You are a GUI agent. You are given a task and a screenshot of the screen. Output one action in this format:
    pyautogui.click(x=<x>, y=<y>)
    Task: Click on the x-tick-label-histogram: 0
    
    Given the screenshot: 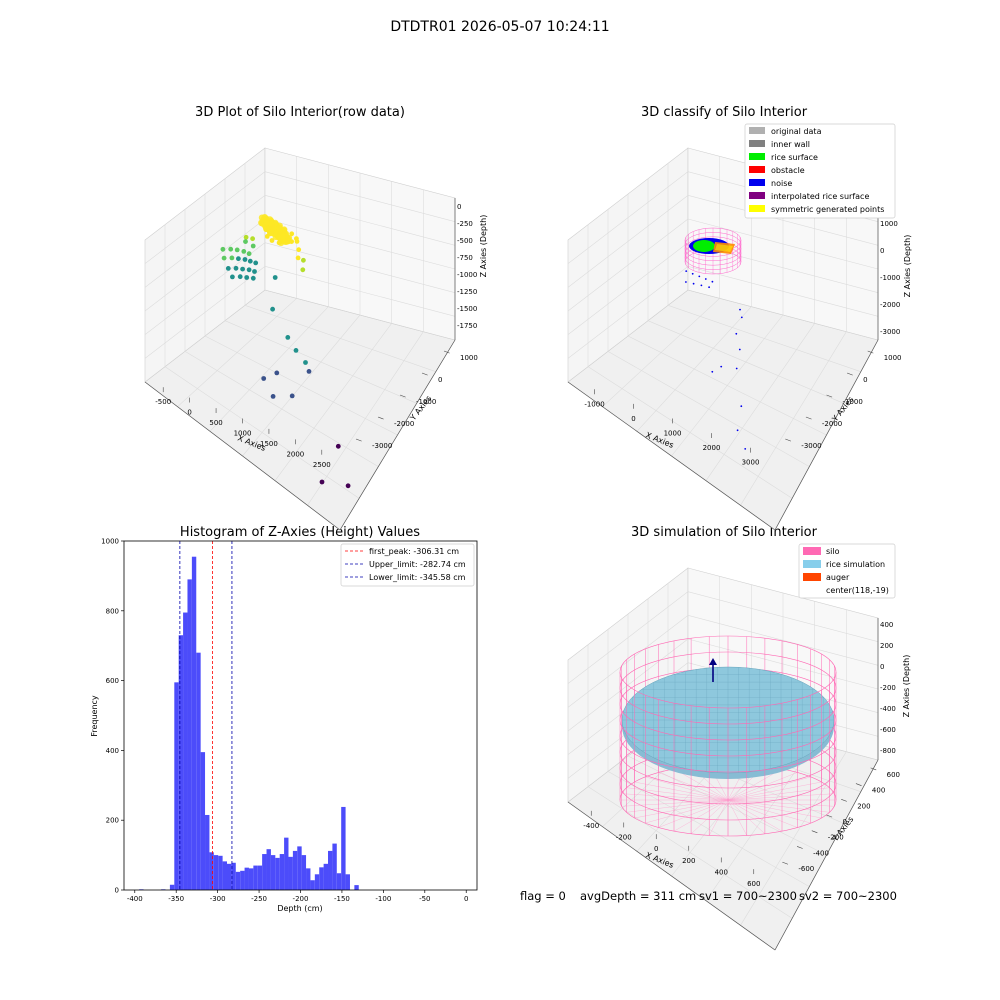 What is the action you would take?
    pyautogui.click(x=466, y=899)
    